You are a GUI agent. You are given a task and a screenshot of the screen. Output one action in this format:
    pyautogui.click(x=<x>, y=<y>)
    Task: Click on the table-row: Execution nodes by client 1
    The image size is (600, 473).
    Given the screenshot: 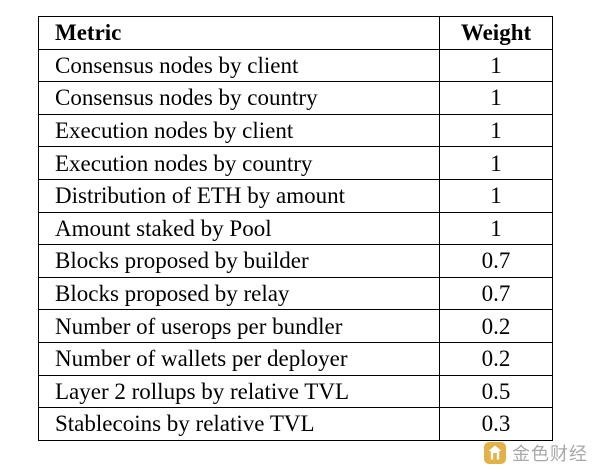 What is the action you would take?
    pyautogui.click(x=295, y=130)
    